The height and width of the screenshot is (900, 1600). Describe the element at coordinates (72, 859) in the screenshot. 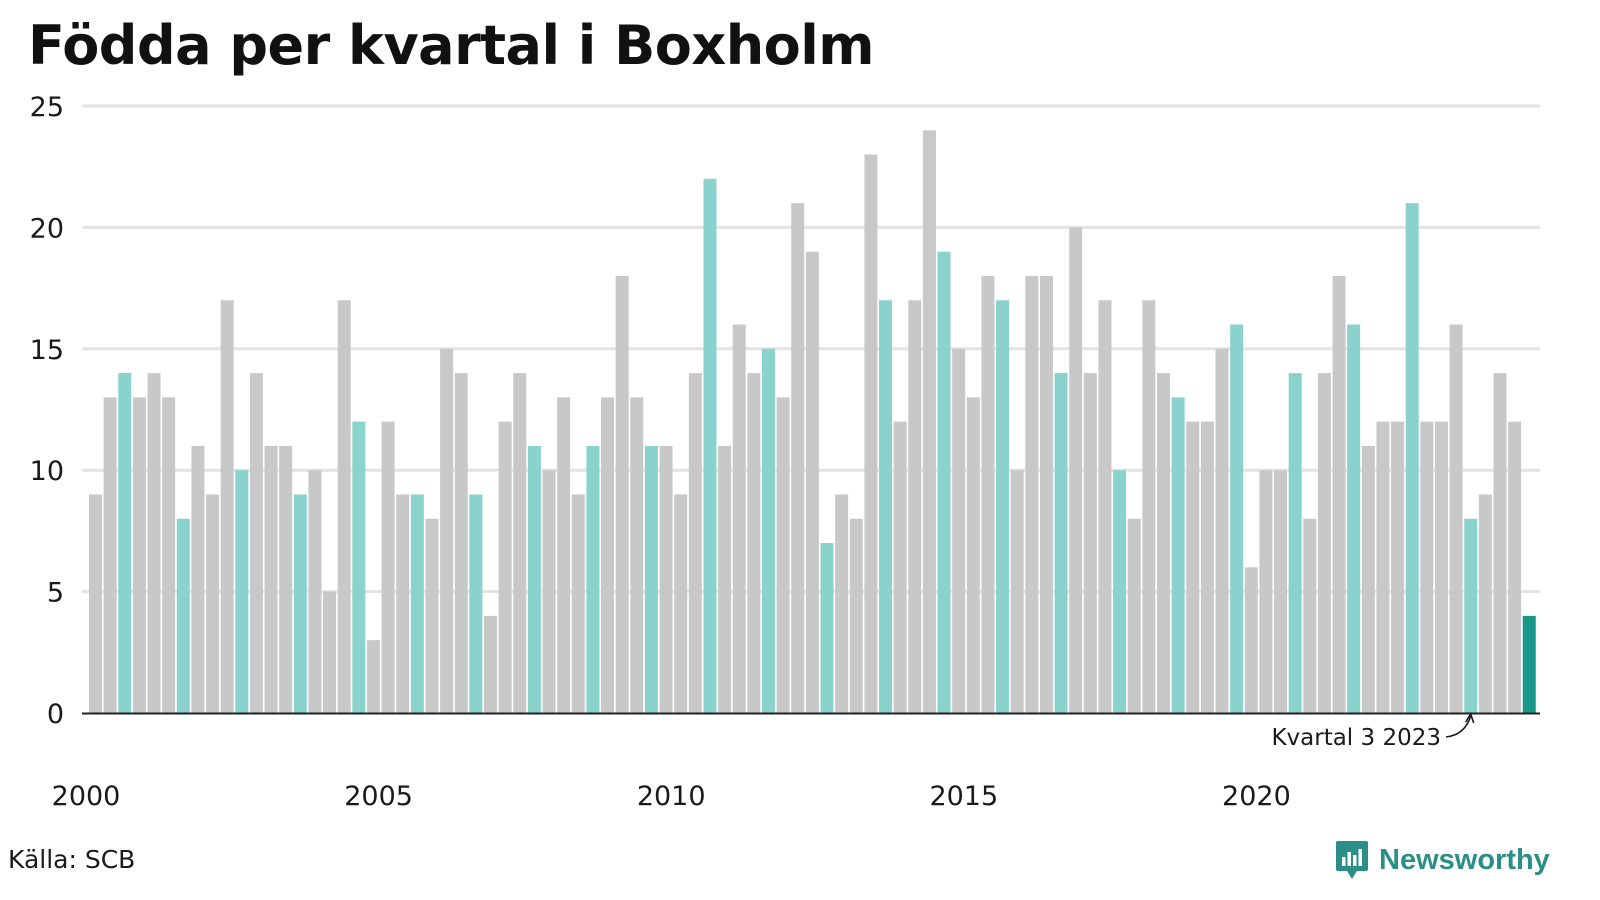

I see `source-note: Källa: SCB` at that location.